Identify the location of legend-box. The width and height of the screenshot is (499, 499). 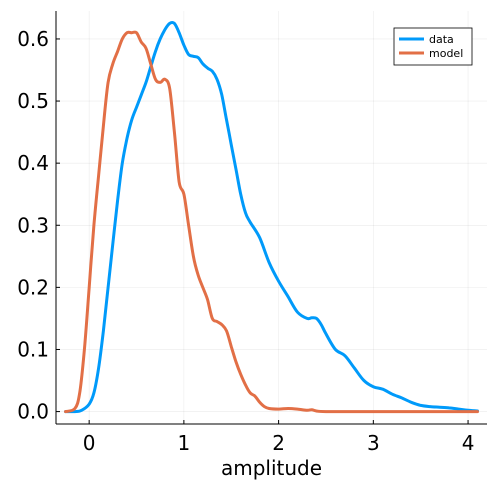
(433, 46).